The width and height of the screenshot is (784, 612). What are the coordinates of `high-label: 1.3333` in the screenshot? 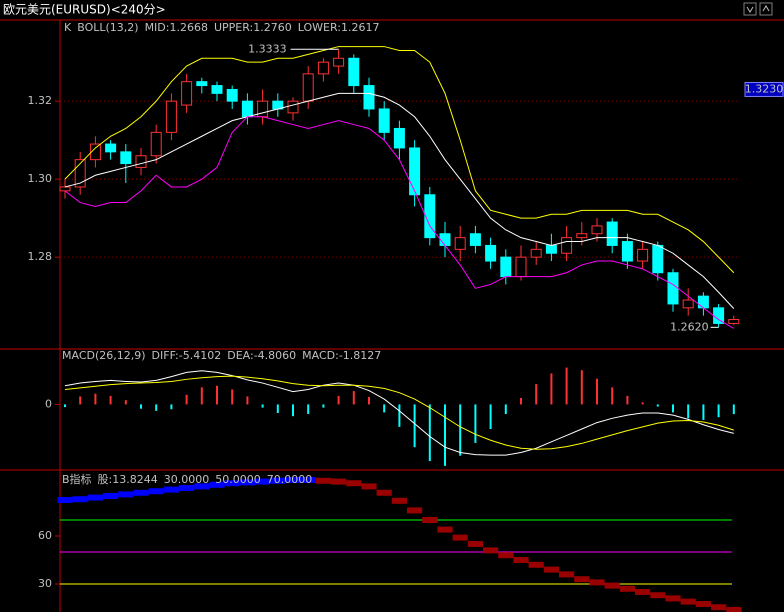 It's located at (267, 48).